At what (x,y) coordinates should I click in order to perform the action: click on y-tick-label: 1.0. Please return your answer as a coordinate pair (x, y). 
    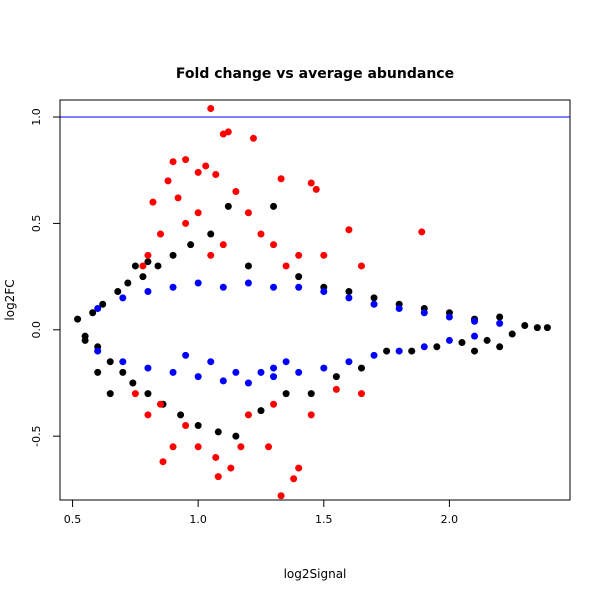
    Looking at the image, I should click on (36, 117).